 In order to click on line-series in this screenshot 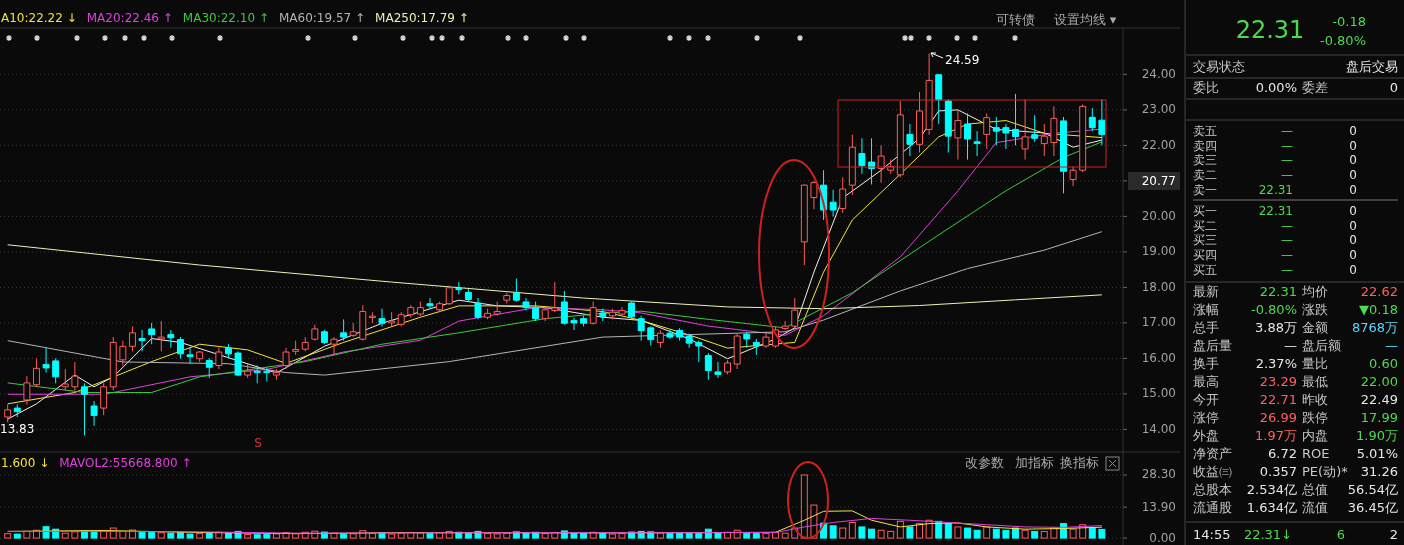, I will do `click(555, 277)`.